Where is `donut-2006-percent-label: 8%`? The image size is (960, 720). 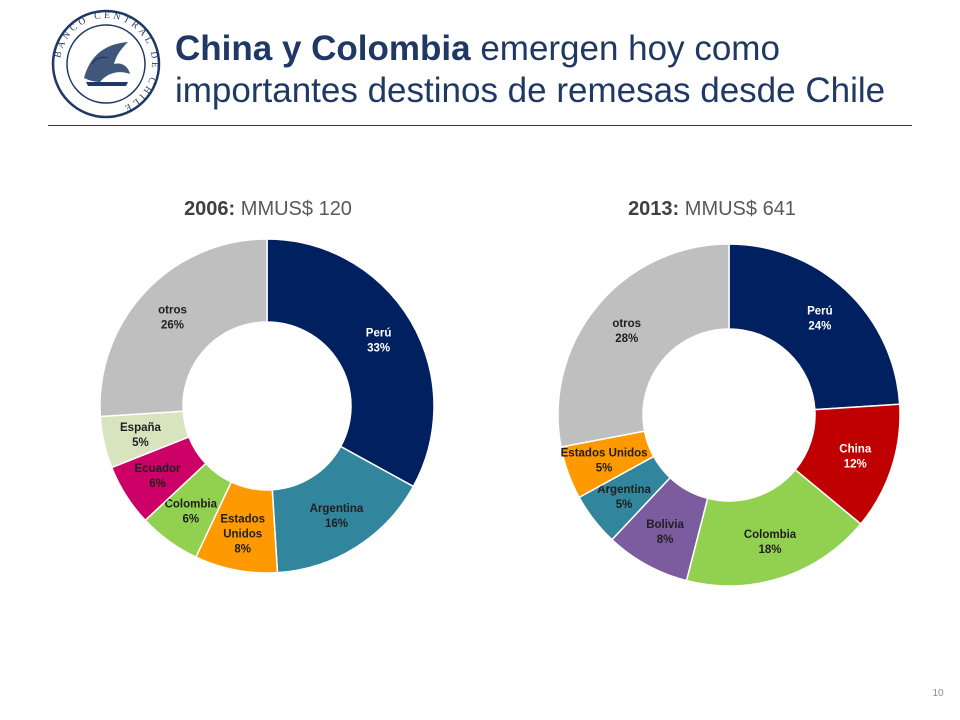 donut-2006-percent-label: 8% is located at coordinates (242, 549).